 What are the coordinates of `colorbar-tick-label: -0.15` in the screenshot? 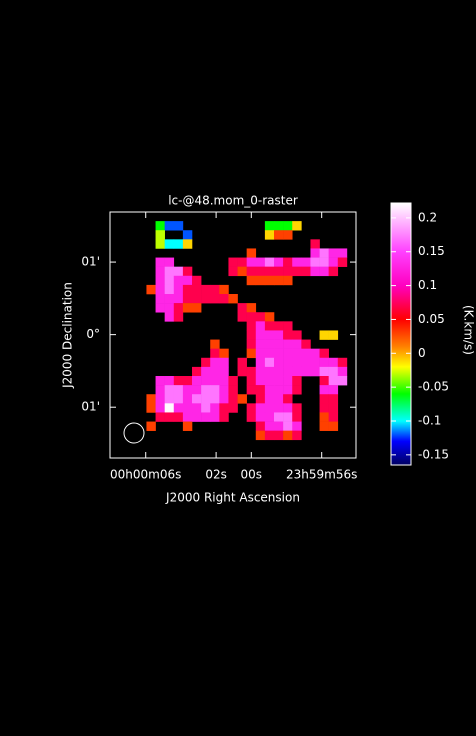 It's located at (433, 454).